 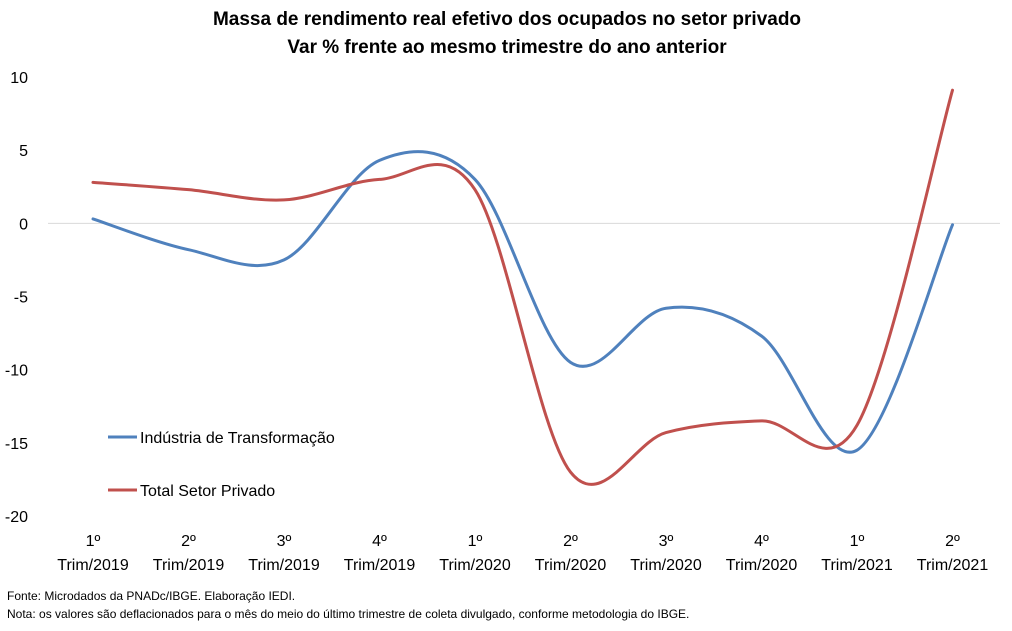 I want to click on x-tick-label: 1º Trim/2019, so click(x=93, y=553).